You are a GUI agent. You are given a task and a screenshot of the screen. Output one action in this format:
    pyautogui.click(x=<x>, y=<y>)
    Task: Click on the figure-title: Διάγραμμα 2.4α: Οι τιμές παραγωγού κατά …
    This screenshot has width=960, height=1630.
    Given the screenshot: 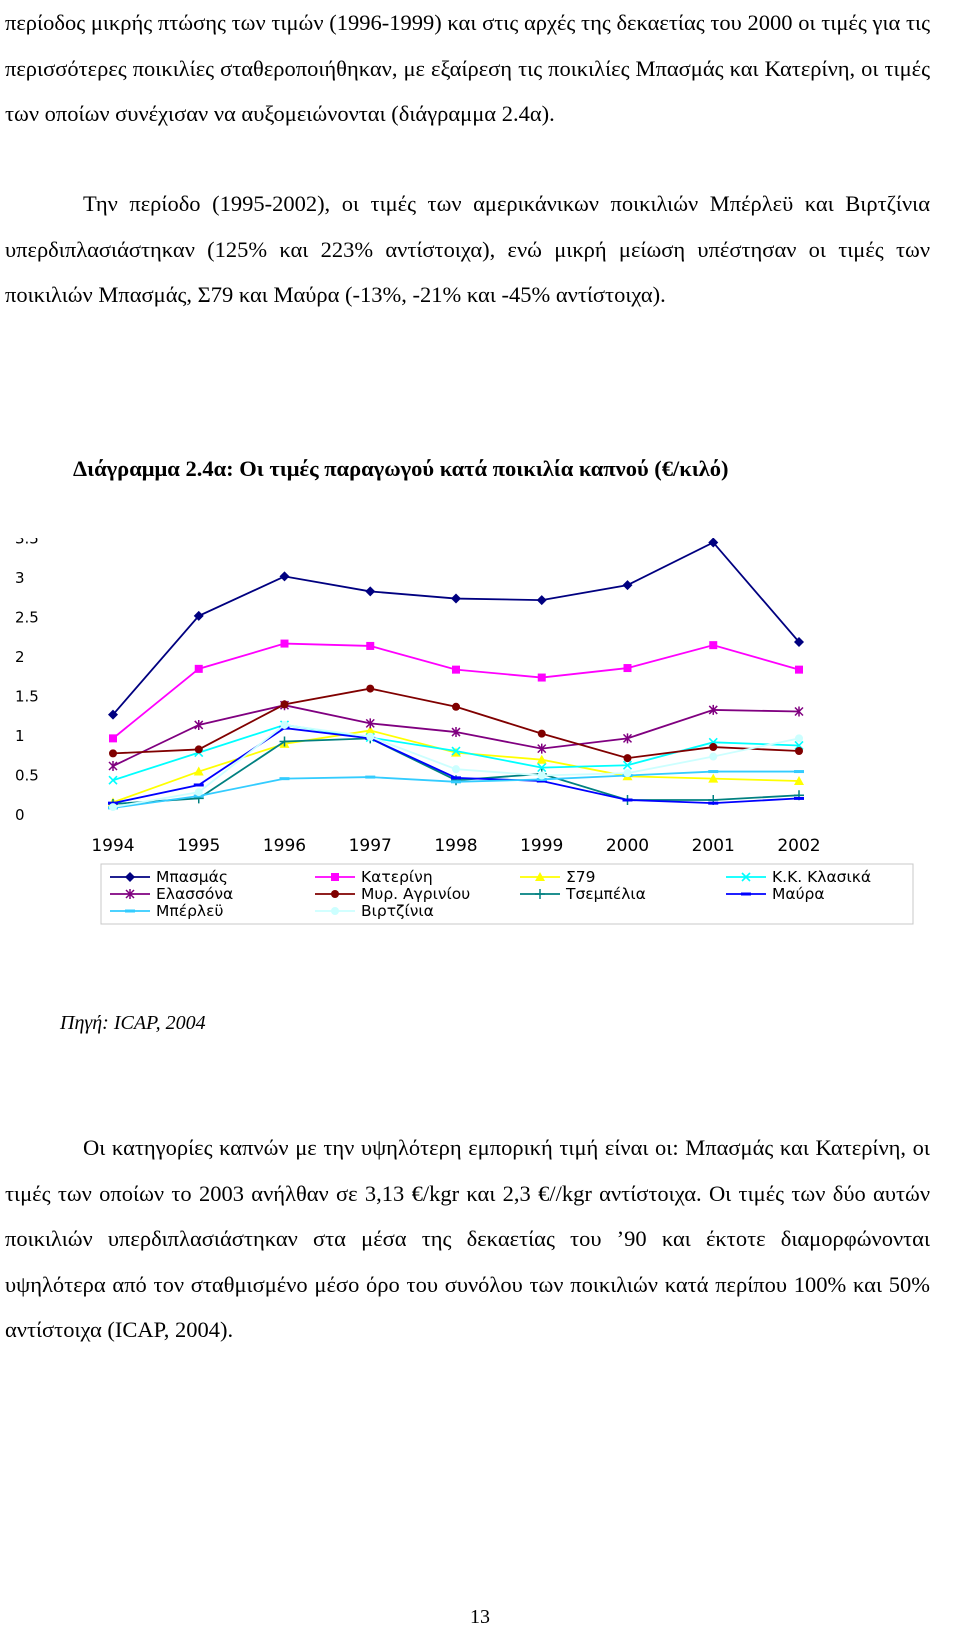 What is the action you would take?
    pyautogui.click(x=401, y=468)
    